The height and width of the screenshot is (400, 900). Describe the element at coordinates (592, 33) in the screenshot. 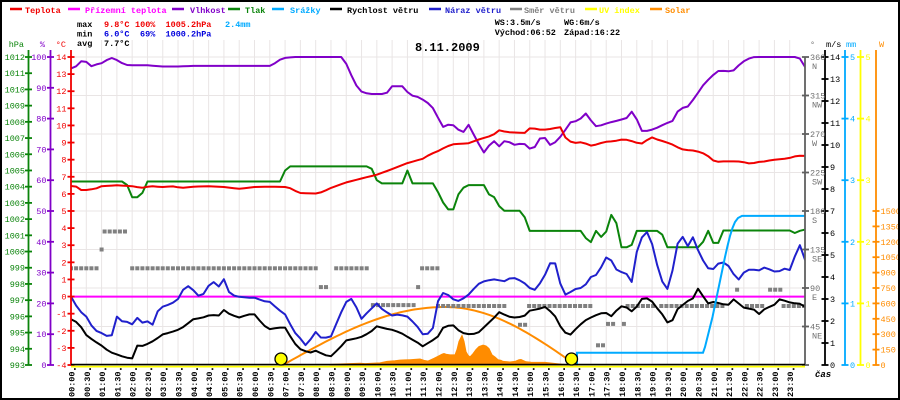

I see `svg-text: Západ:16:22` at that location.